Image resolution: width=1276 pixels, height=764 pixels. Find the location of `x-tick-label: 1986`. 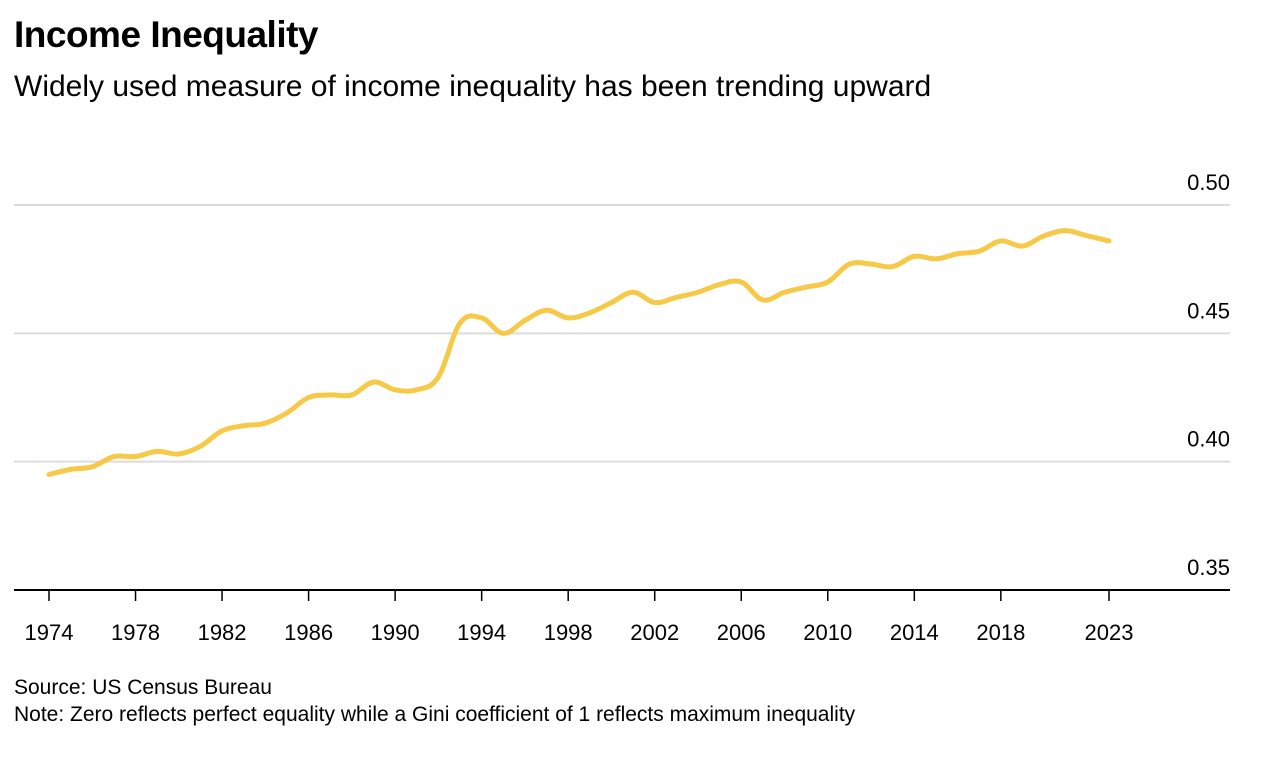

x-tick-label: 1986 is located at coordinates (308, 632).